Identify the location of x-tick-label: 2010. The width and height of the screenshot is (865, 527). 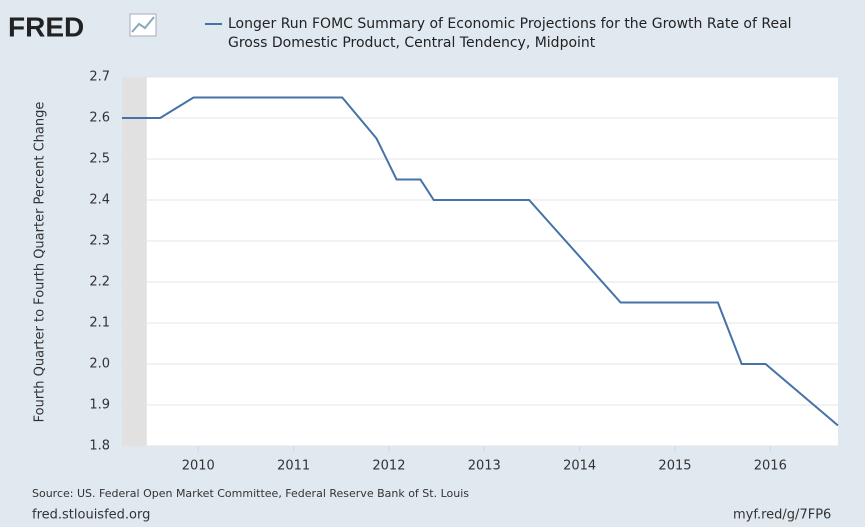
(198, 466).